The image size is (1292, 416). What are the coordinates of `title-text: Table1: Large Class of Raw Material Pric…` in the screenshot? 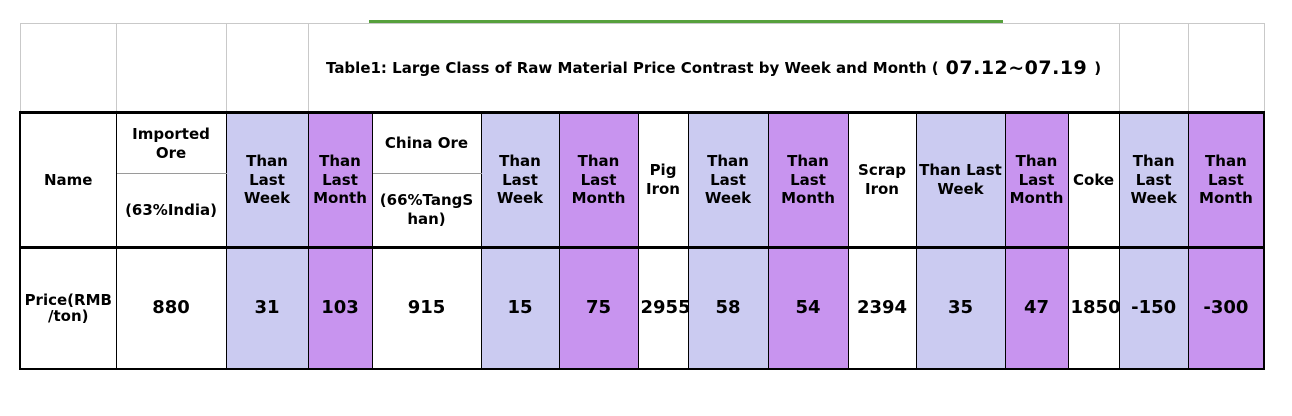 It's located at (632, 67).